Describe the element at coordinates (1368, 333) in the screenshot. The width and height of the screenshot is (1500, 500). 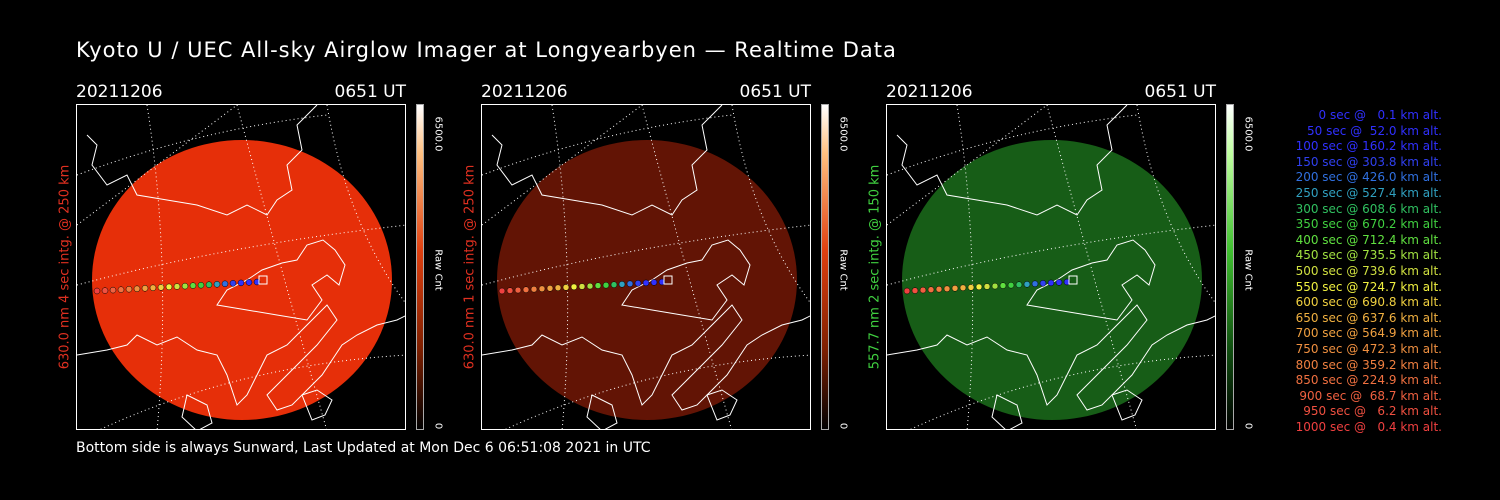
I see `legend-row: 700 sec @ 564.9 km alt.` at that location.